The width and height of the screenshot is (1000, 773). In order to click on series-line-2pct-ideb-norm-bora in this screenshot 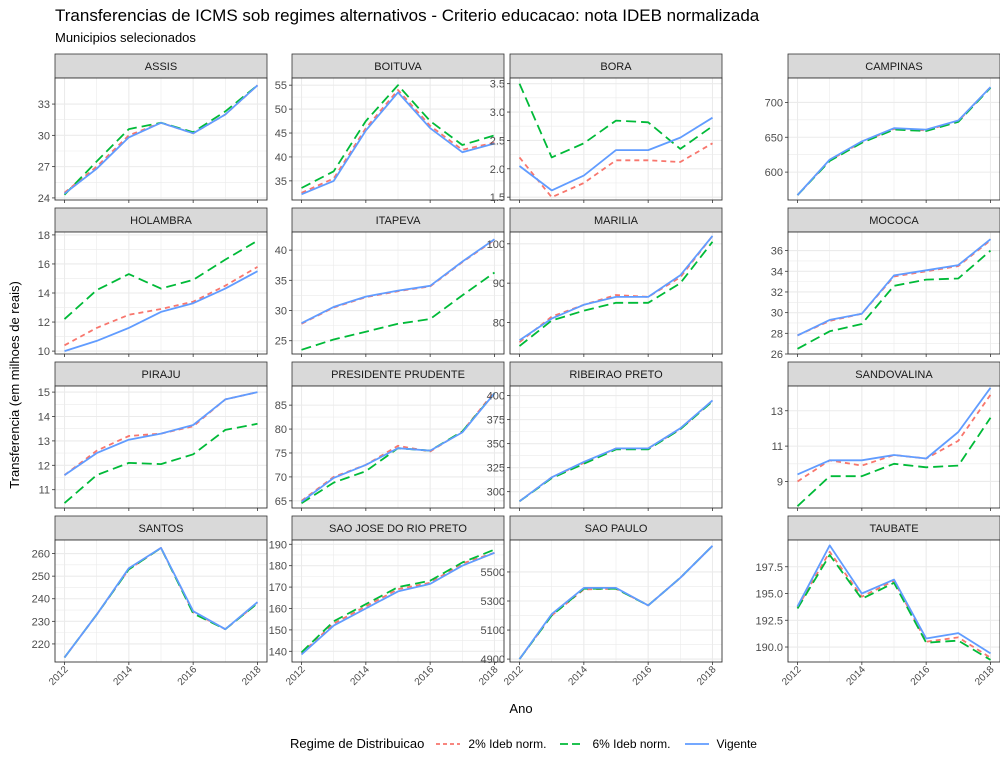, I will do `click(615, 170)`.